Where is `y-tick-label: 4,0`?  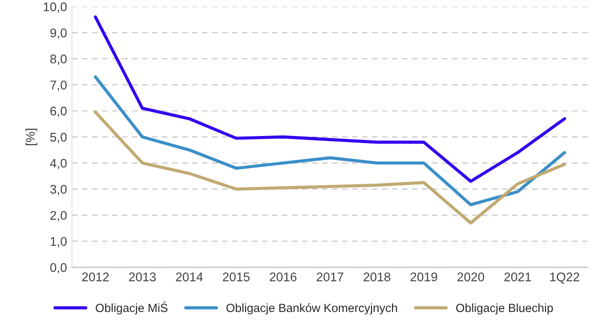
y-tick-label: 4,0 is located at coordinates (58, 164).